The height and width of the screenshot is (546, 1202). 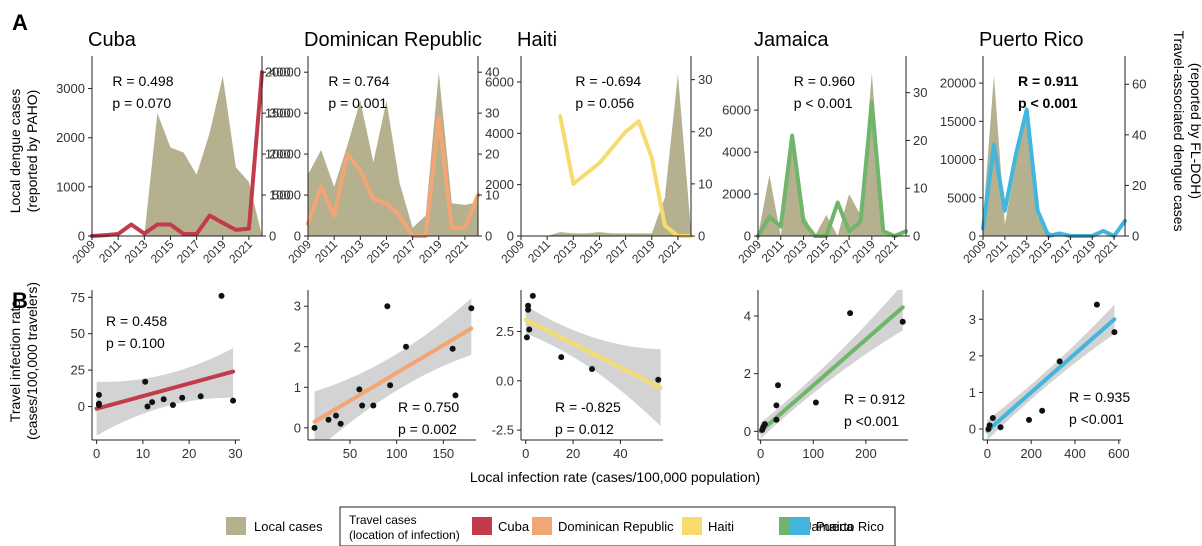 What do you see at coordinates (604, 103) in the screenshot?
I see `stats-p: p = 0.056` at bounding box center [604, 103].